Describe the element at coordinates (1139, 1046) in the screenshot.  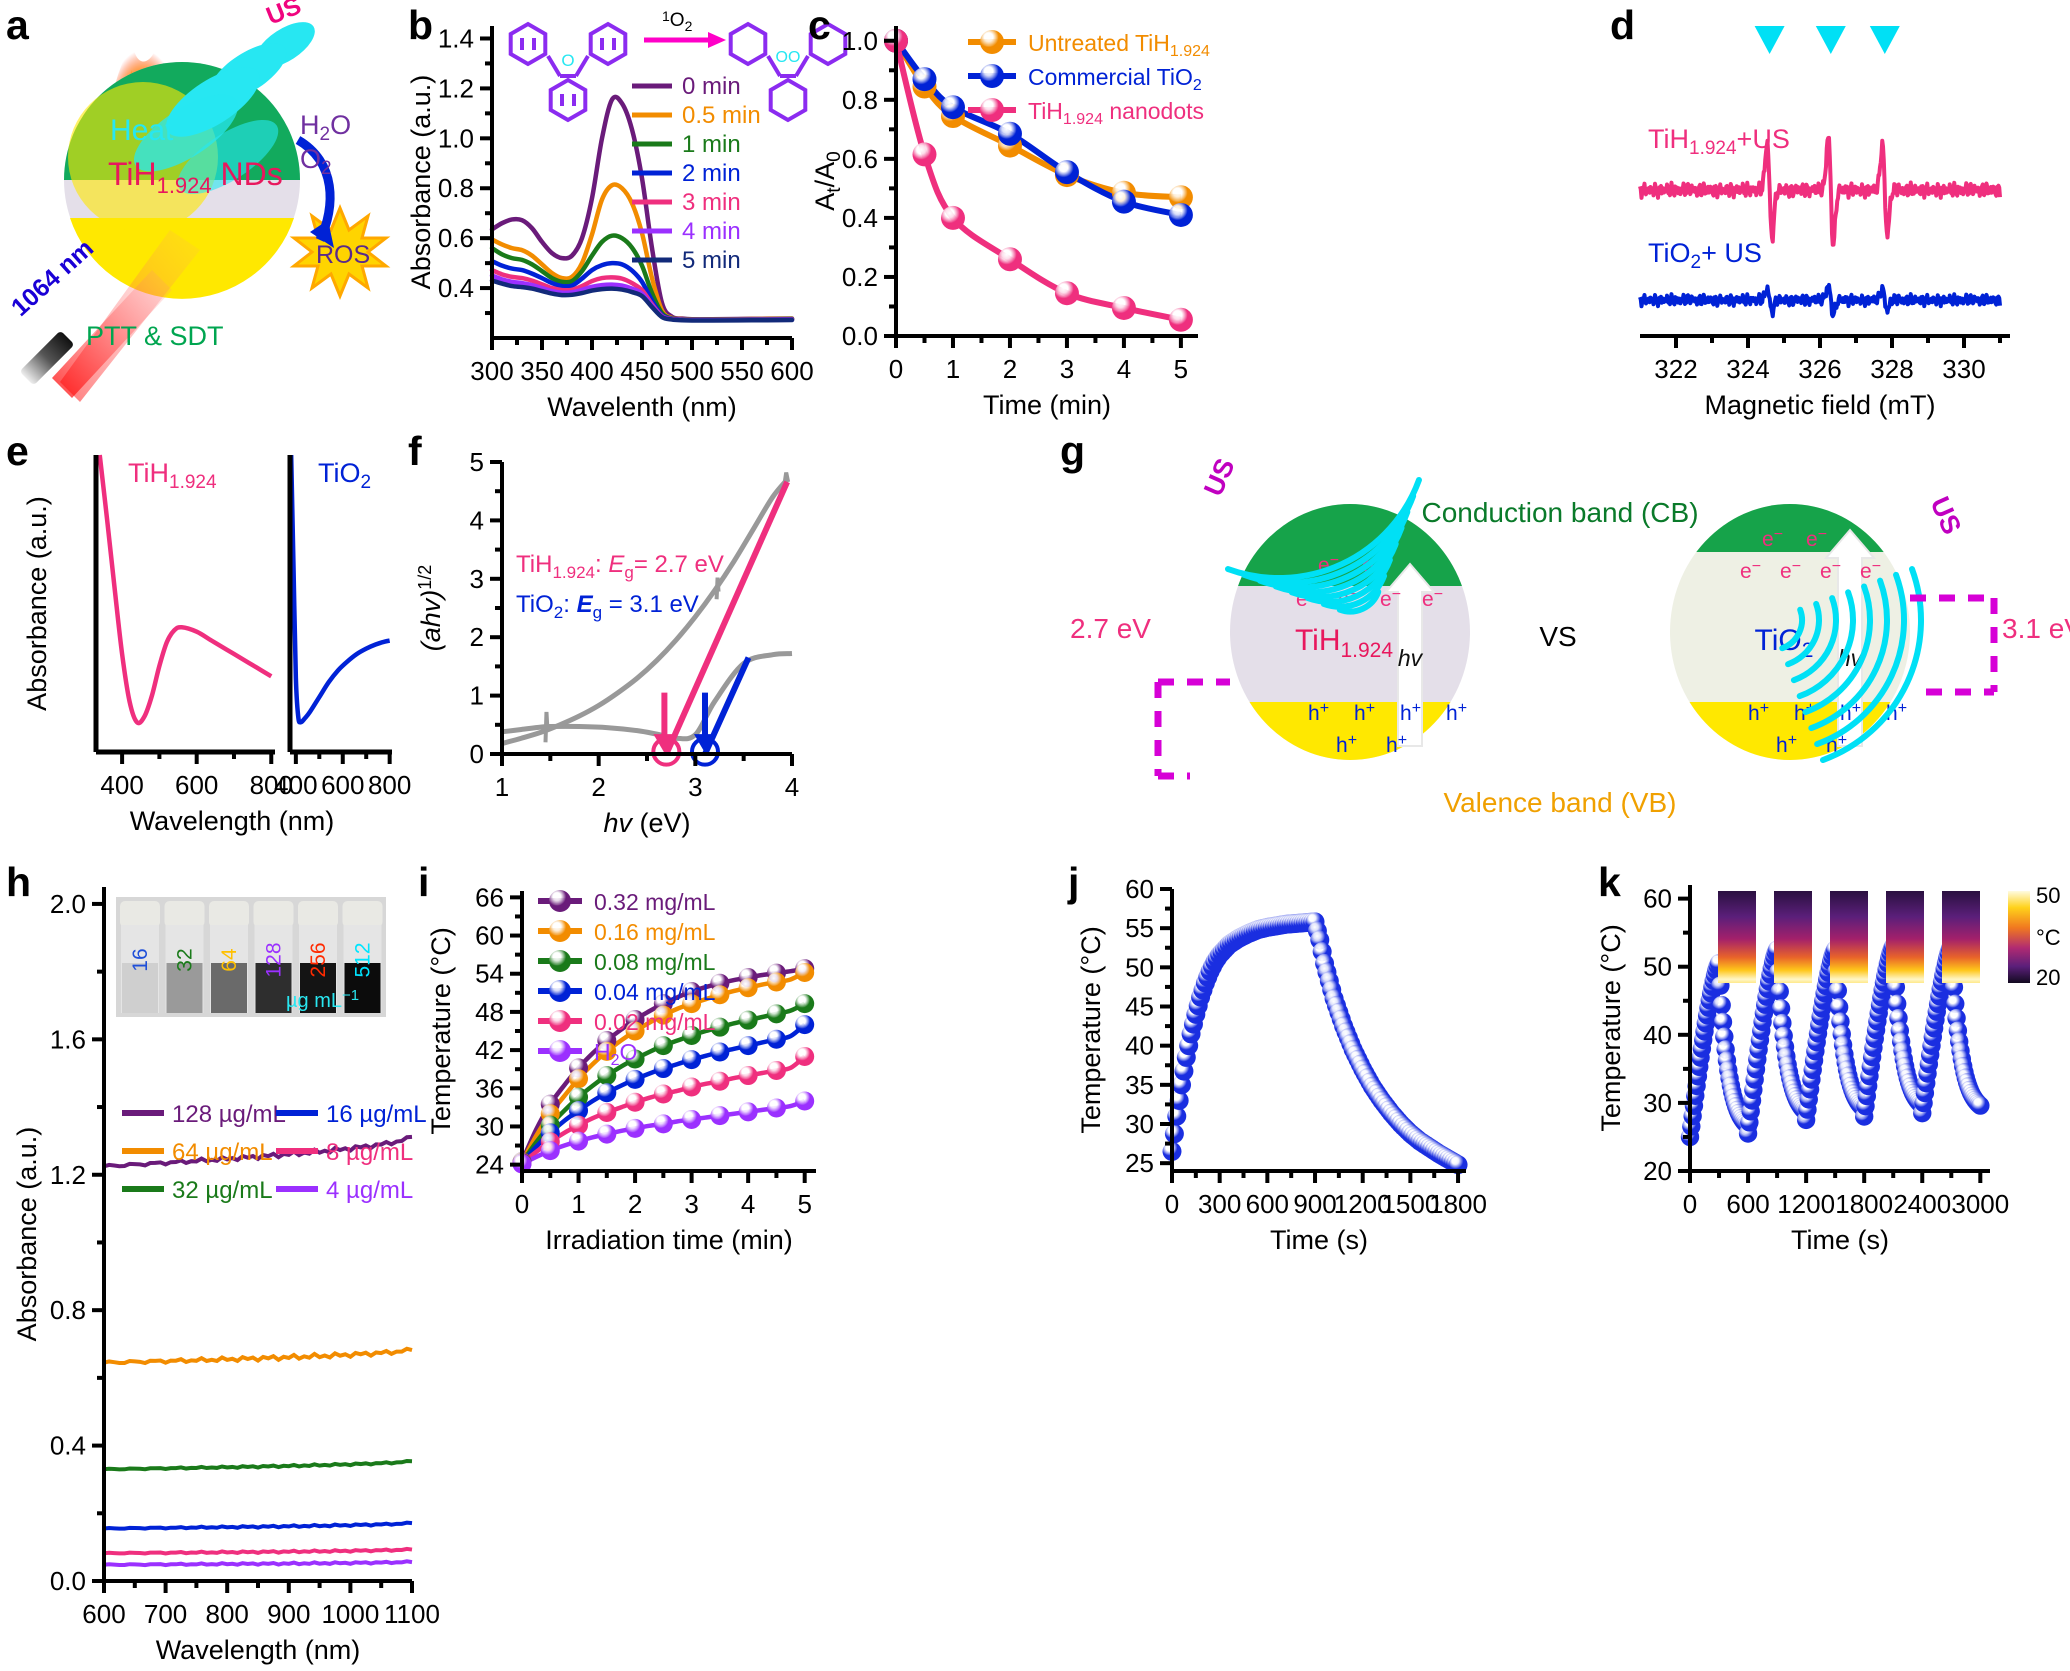
I see `svg-text: 40` at that location.